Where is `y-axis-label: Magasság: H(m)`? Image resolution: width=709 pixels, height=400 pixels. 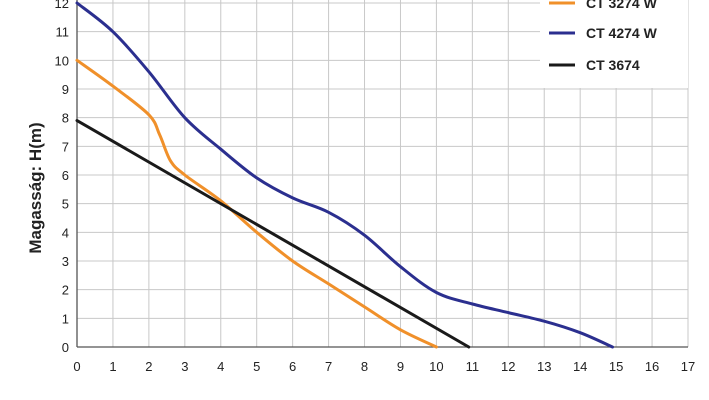 y-axis-label: Magasság: H(m) is located at coordinates (35, 187).